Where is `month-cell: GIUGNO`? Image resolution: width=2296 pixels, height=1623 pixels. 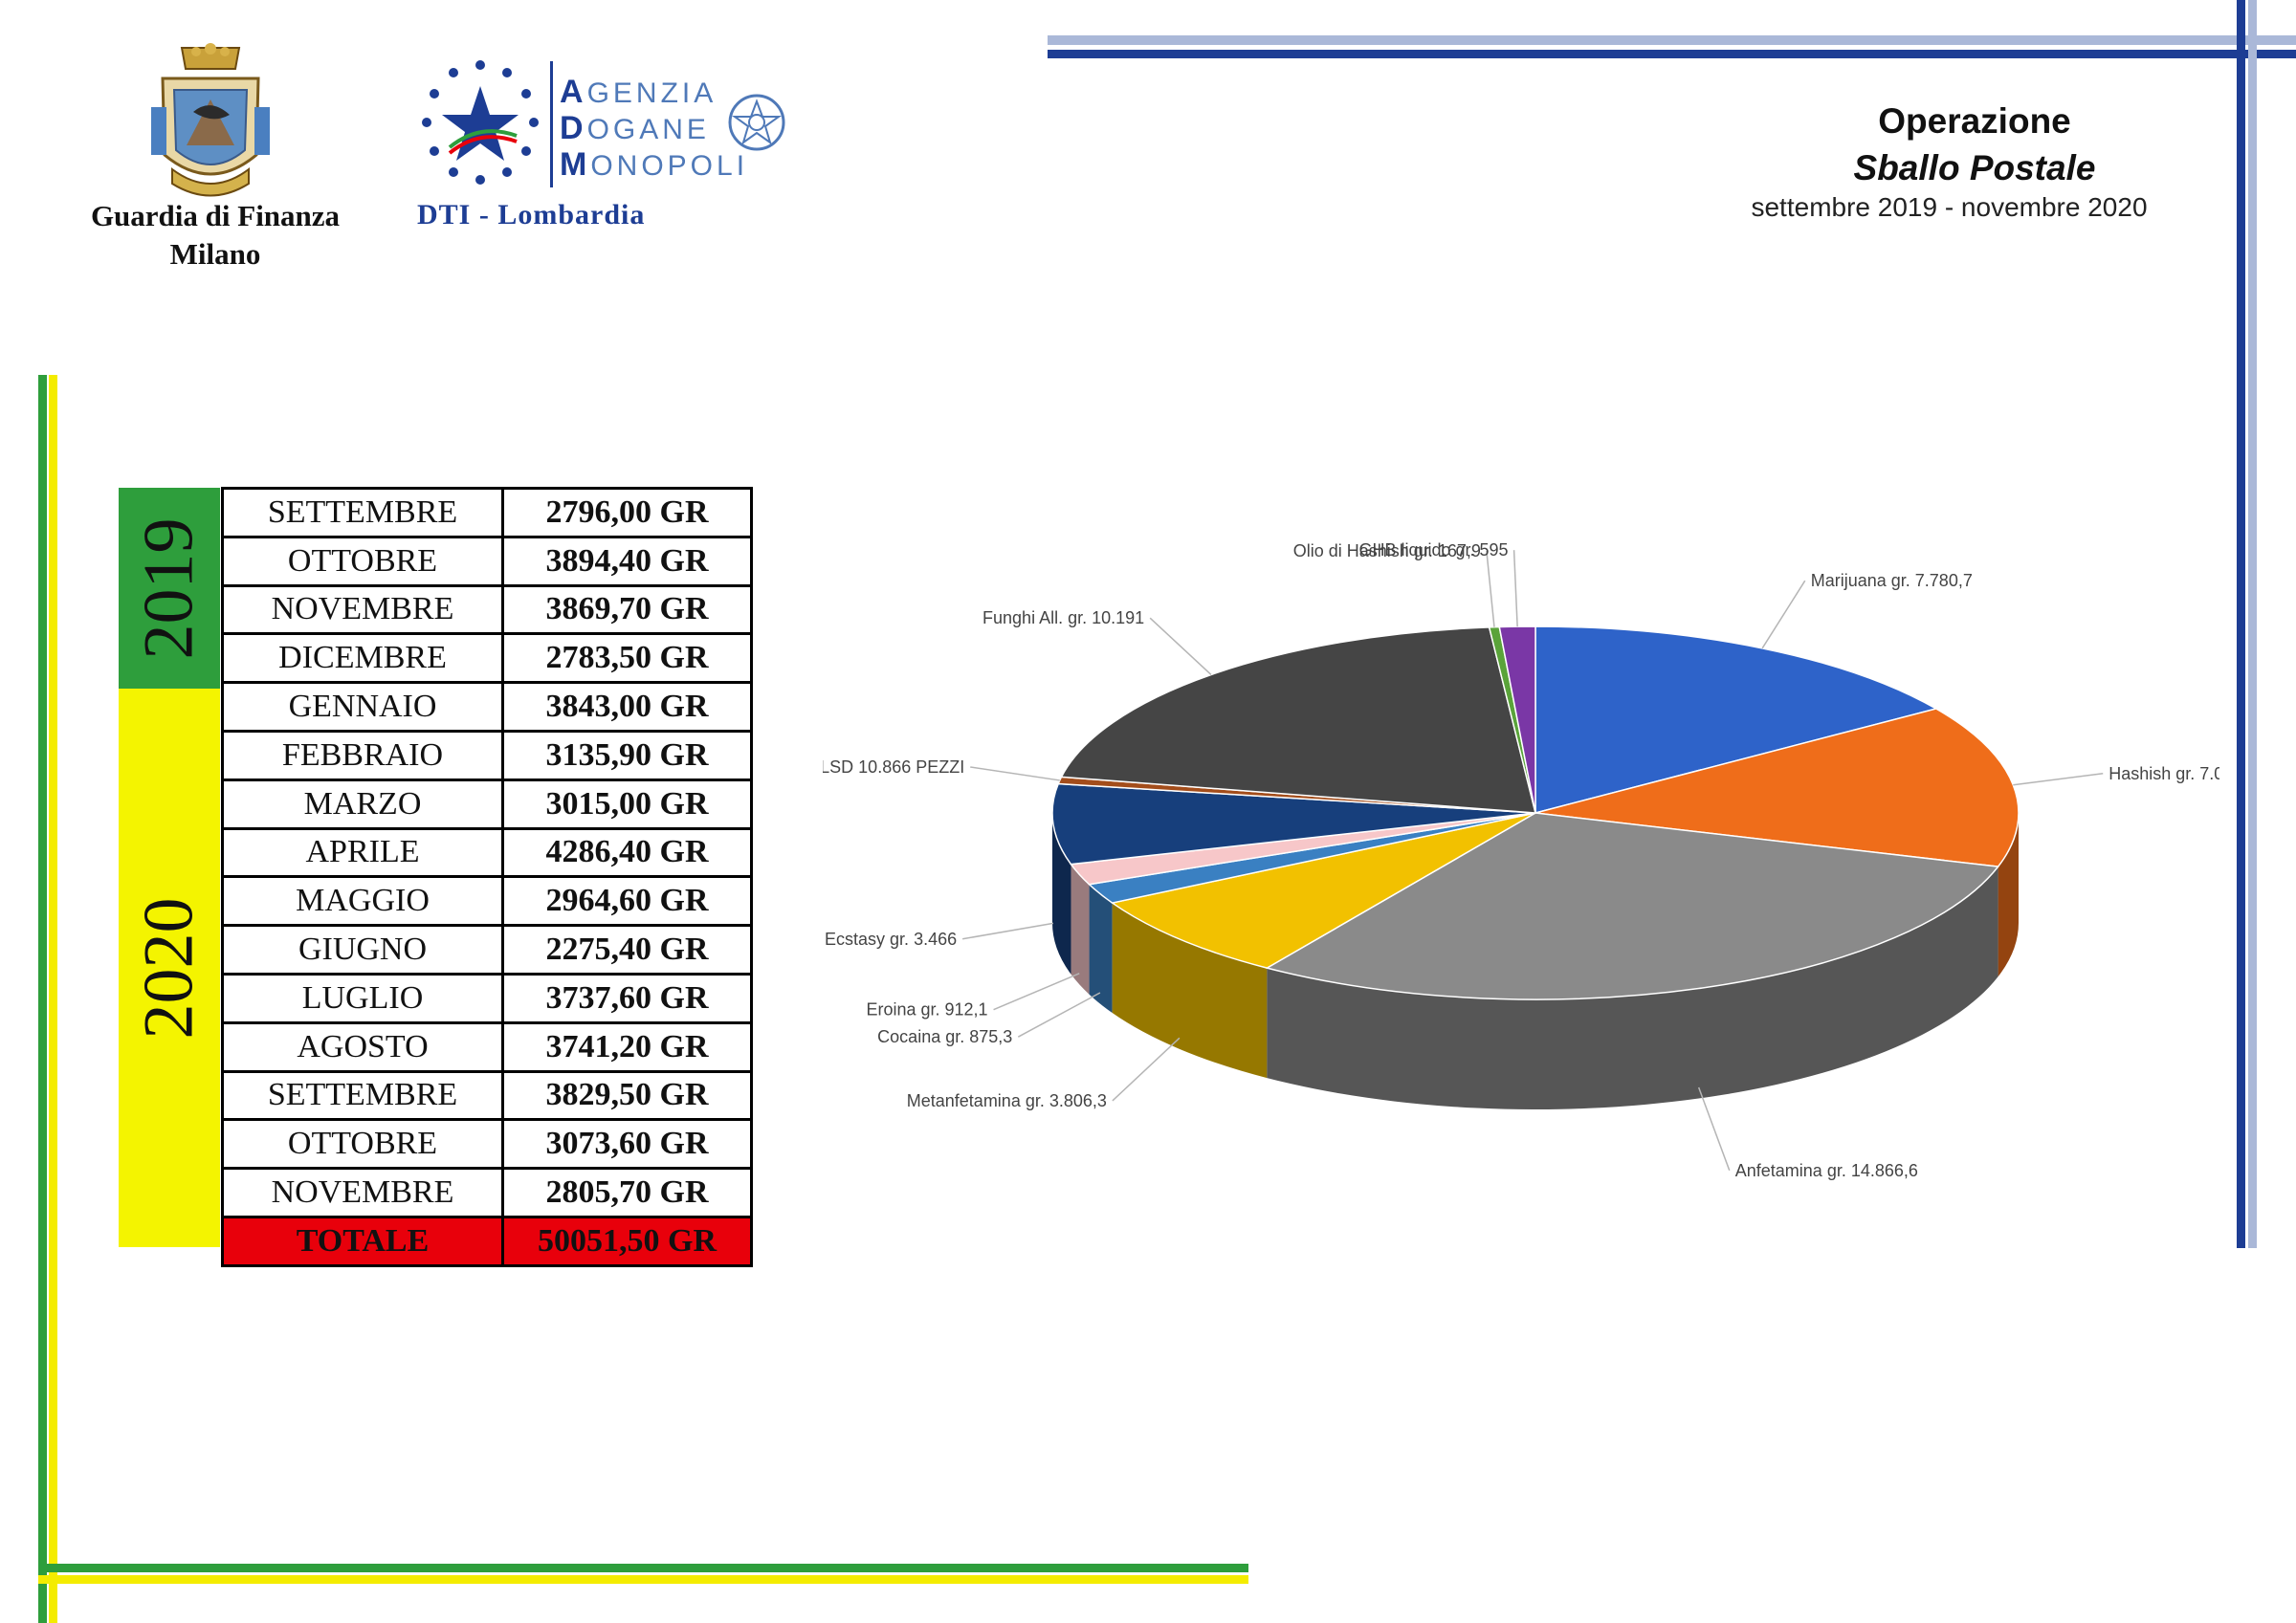 month-cell: GIUGNO is located at coordinates (363, 950).